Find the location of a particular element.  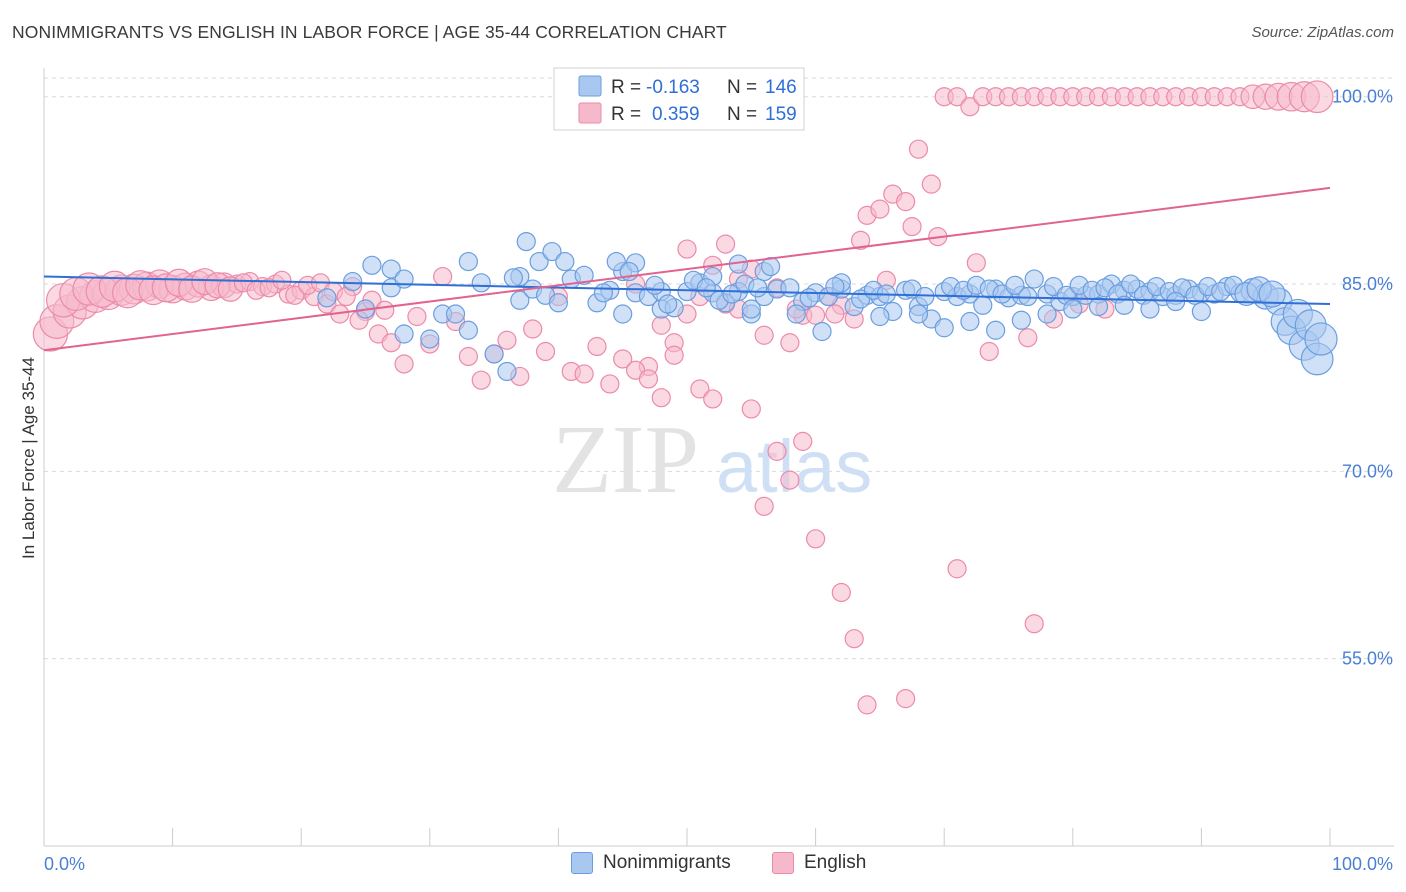

stats-legend: R = -0.163 N = 146 R = 0.359 N = 159 is located at coordinates (679, 99).